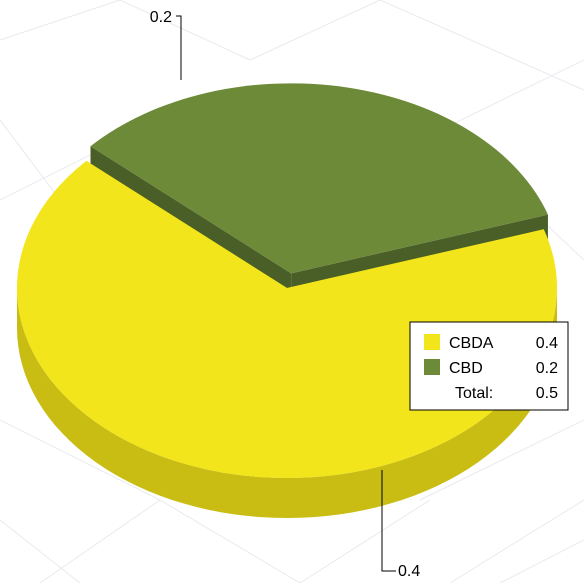  I want to click on legend: CBDA 0.4 CBD 0.2 Total: 0.5, so click(489, 366).